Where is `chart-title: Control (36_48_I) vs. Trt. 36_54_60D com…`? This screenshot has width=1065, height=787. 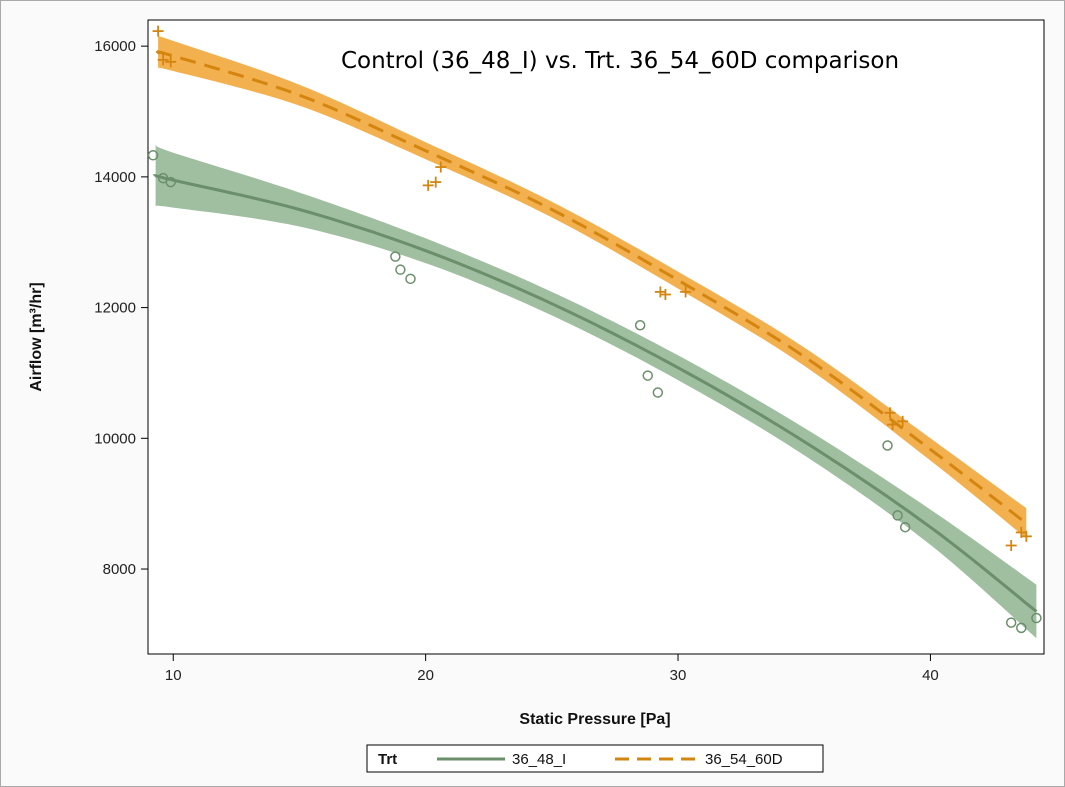
chart-title: Control (36_48_I) vs. Trt. 36_54_60D com… is located at coordinates (620, 61).